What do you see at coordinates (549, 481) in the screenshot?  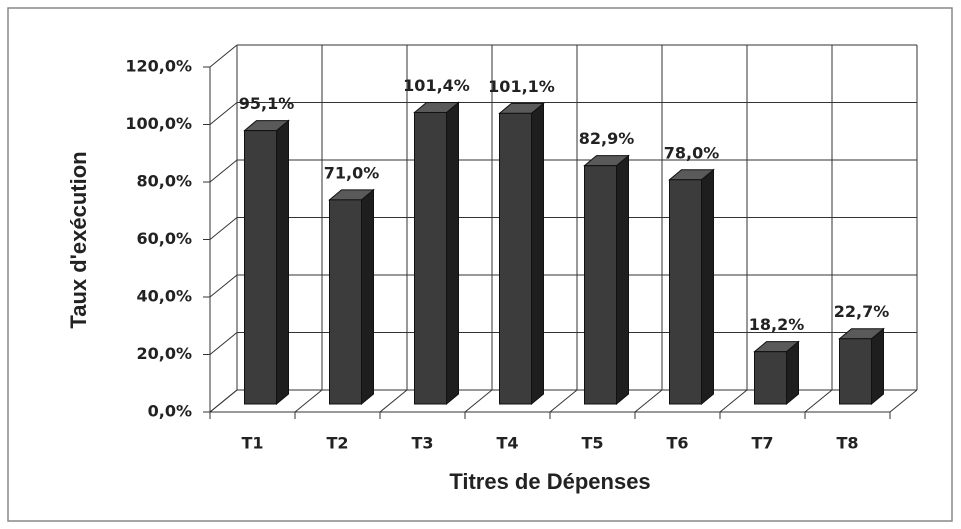 I see `x-axis-title: Titres de Dépenses` at bounding box center [549, 481].